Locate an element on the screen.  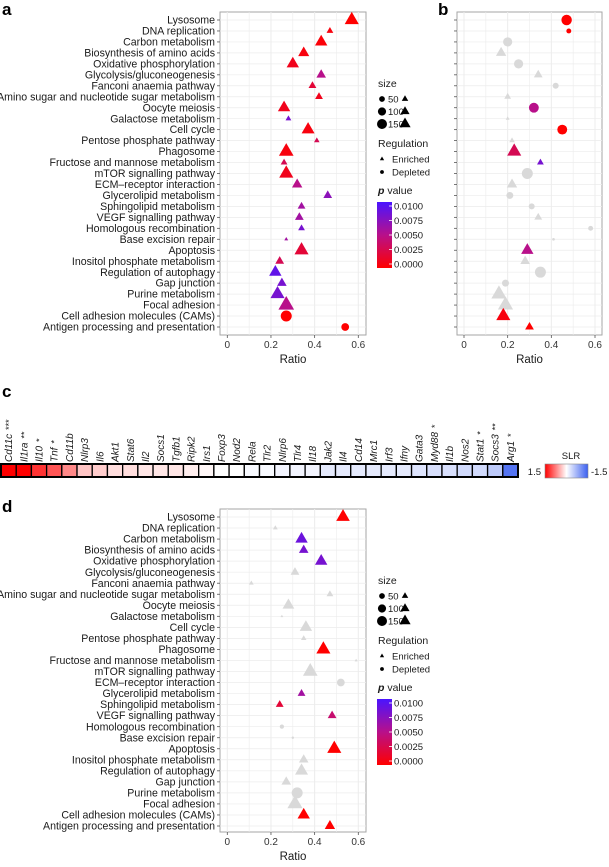
data-point-regulation-of-autophagy is located at coordinates (302, 769).